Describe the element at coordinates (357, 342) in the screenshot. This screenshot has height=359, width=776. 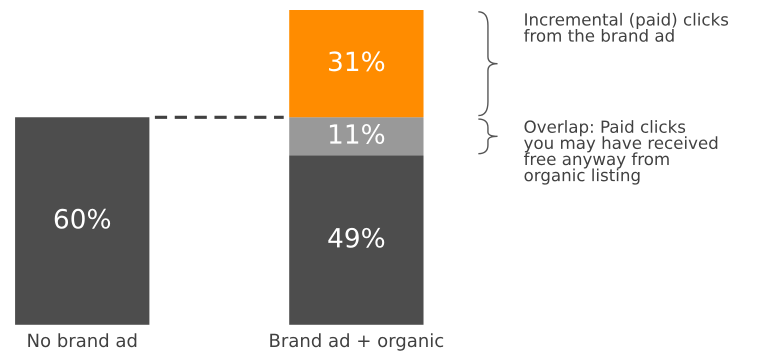
I see `x-tick-label: Brand ad + organic` at that location.